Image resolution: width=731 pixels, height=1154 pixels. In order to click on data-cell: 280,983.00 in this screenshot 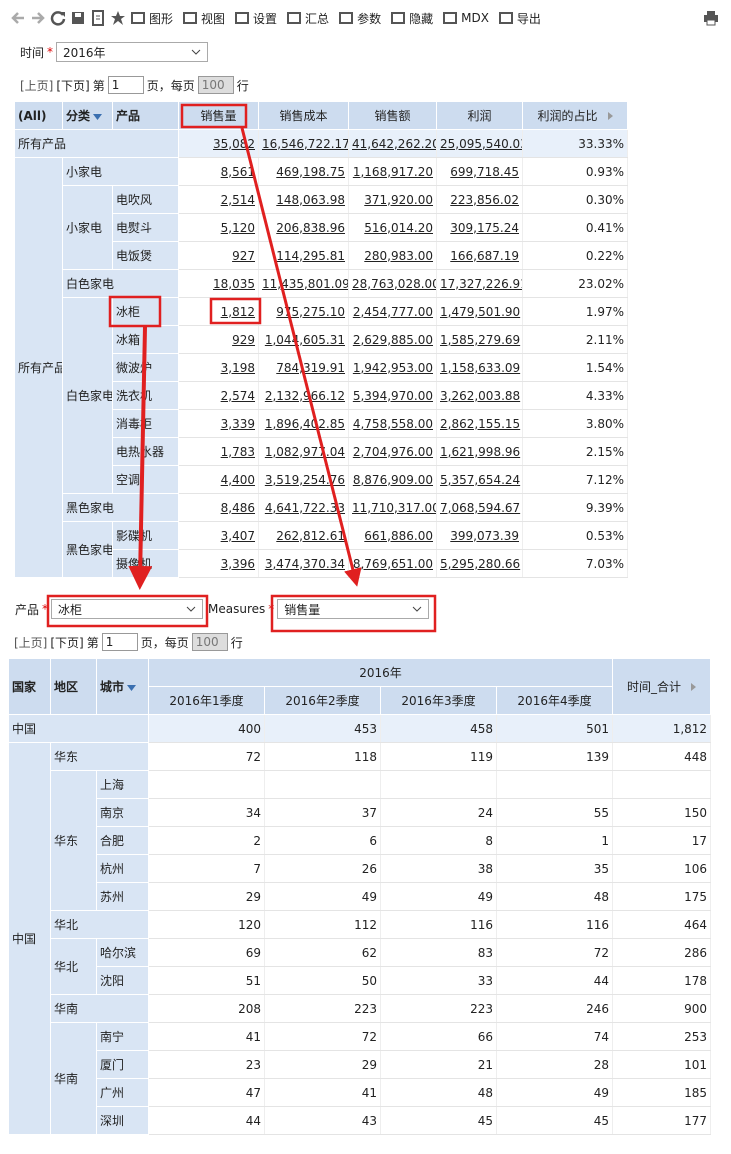, I will do `click(392, 255)`.